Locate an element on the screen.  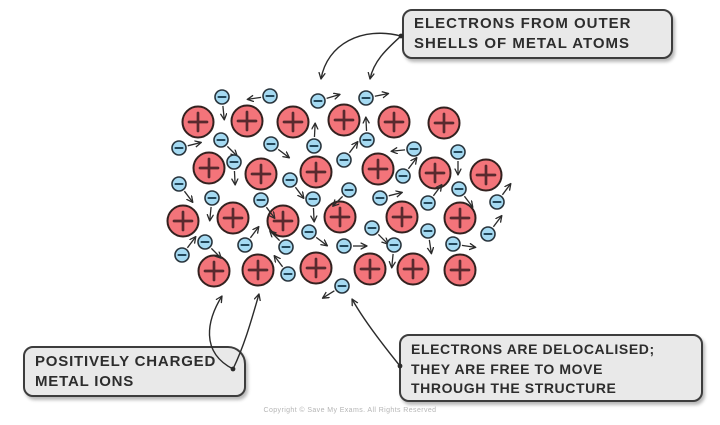
callout-text-line: SHELLS OF METAL ATOMS is located at coordinates (522, 43).